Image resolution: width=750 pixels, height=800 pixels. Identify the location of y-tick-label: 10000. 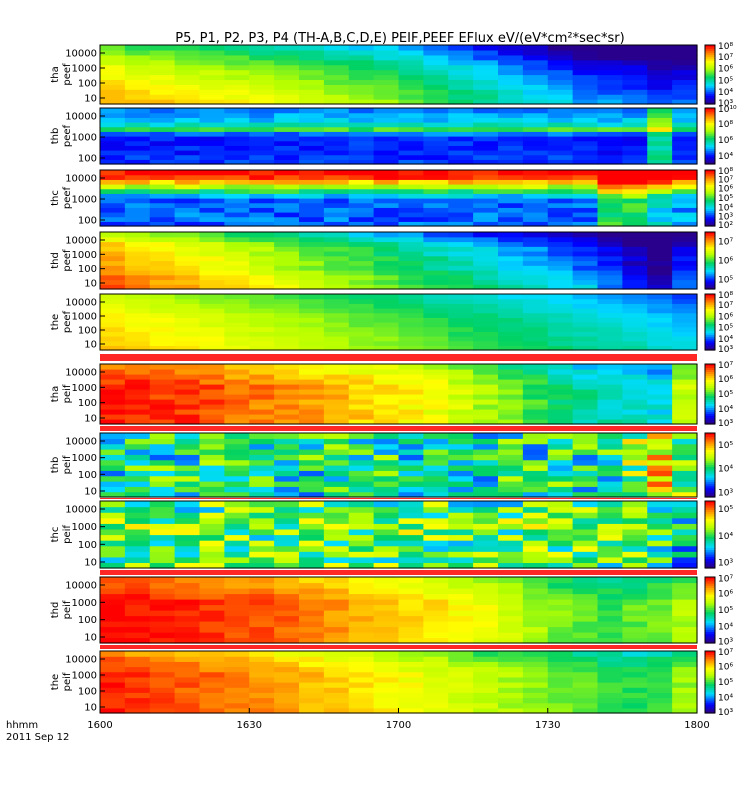
(81, 117).